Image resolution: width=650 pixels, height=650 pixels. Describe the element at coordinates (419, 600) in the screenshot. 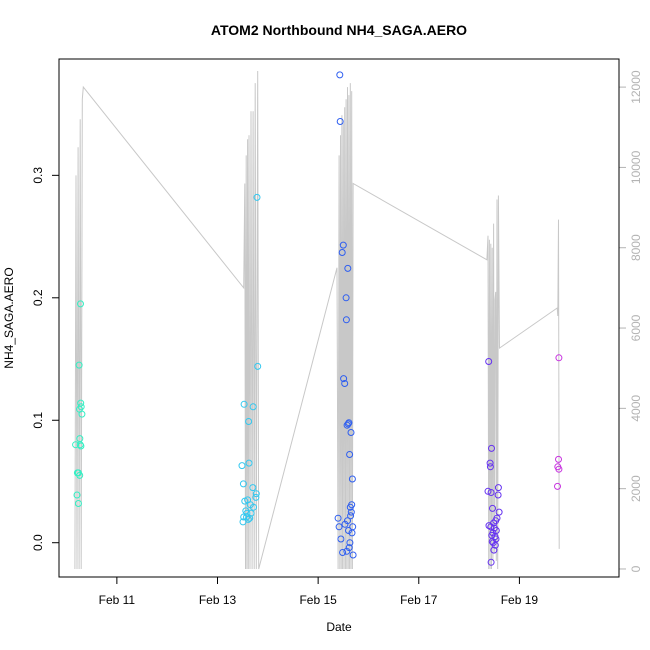

I see `x-tick-label: Feb 17` at that location.